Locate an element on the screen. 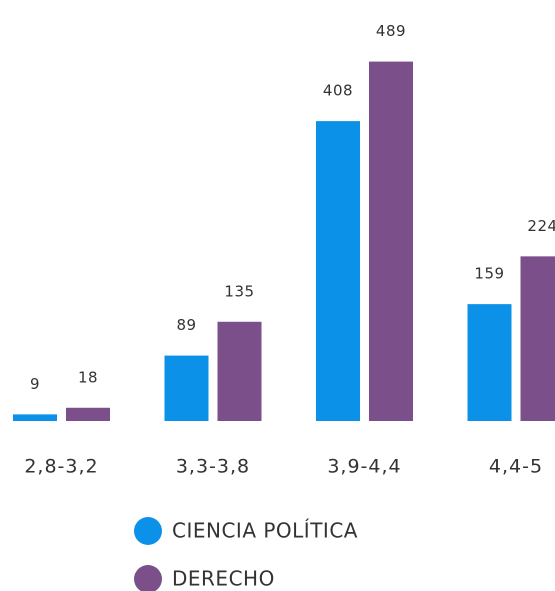 This screenshot has width=555, height=591. value-label: 18 is located at coordinates (88, 377).